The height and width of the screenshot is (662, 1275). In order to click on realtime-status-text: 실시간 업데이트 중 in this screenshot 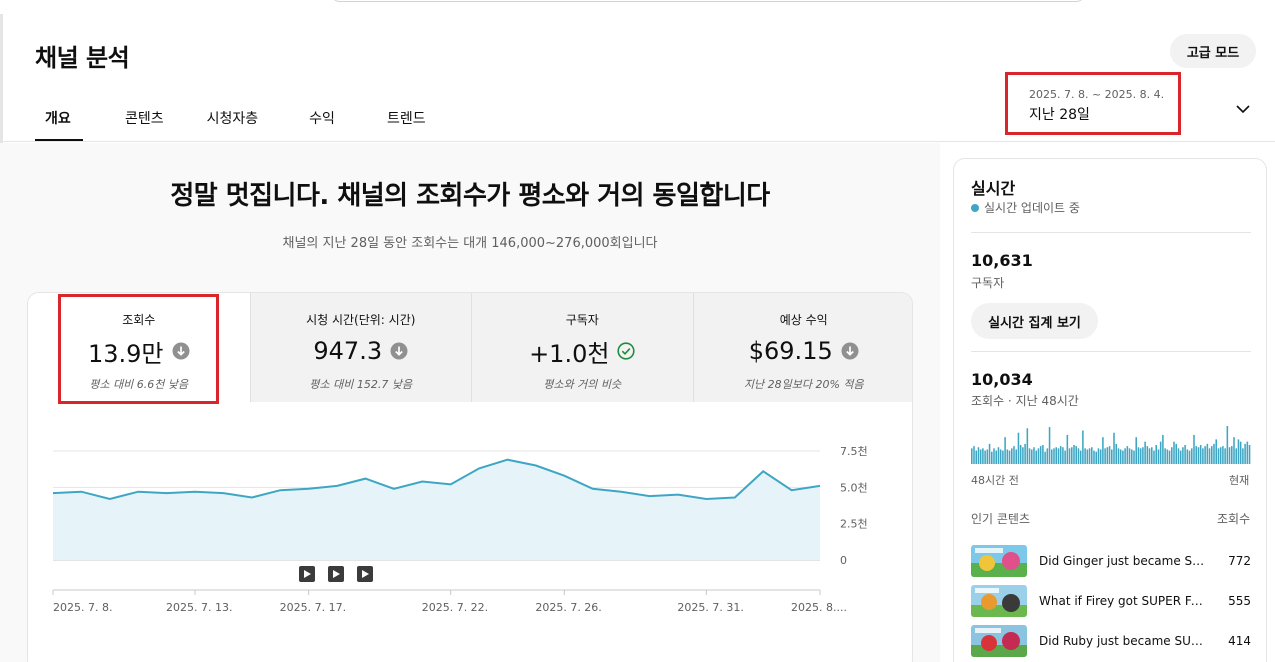, I will do `click(1032, 208)`.